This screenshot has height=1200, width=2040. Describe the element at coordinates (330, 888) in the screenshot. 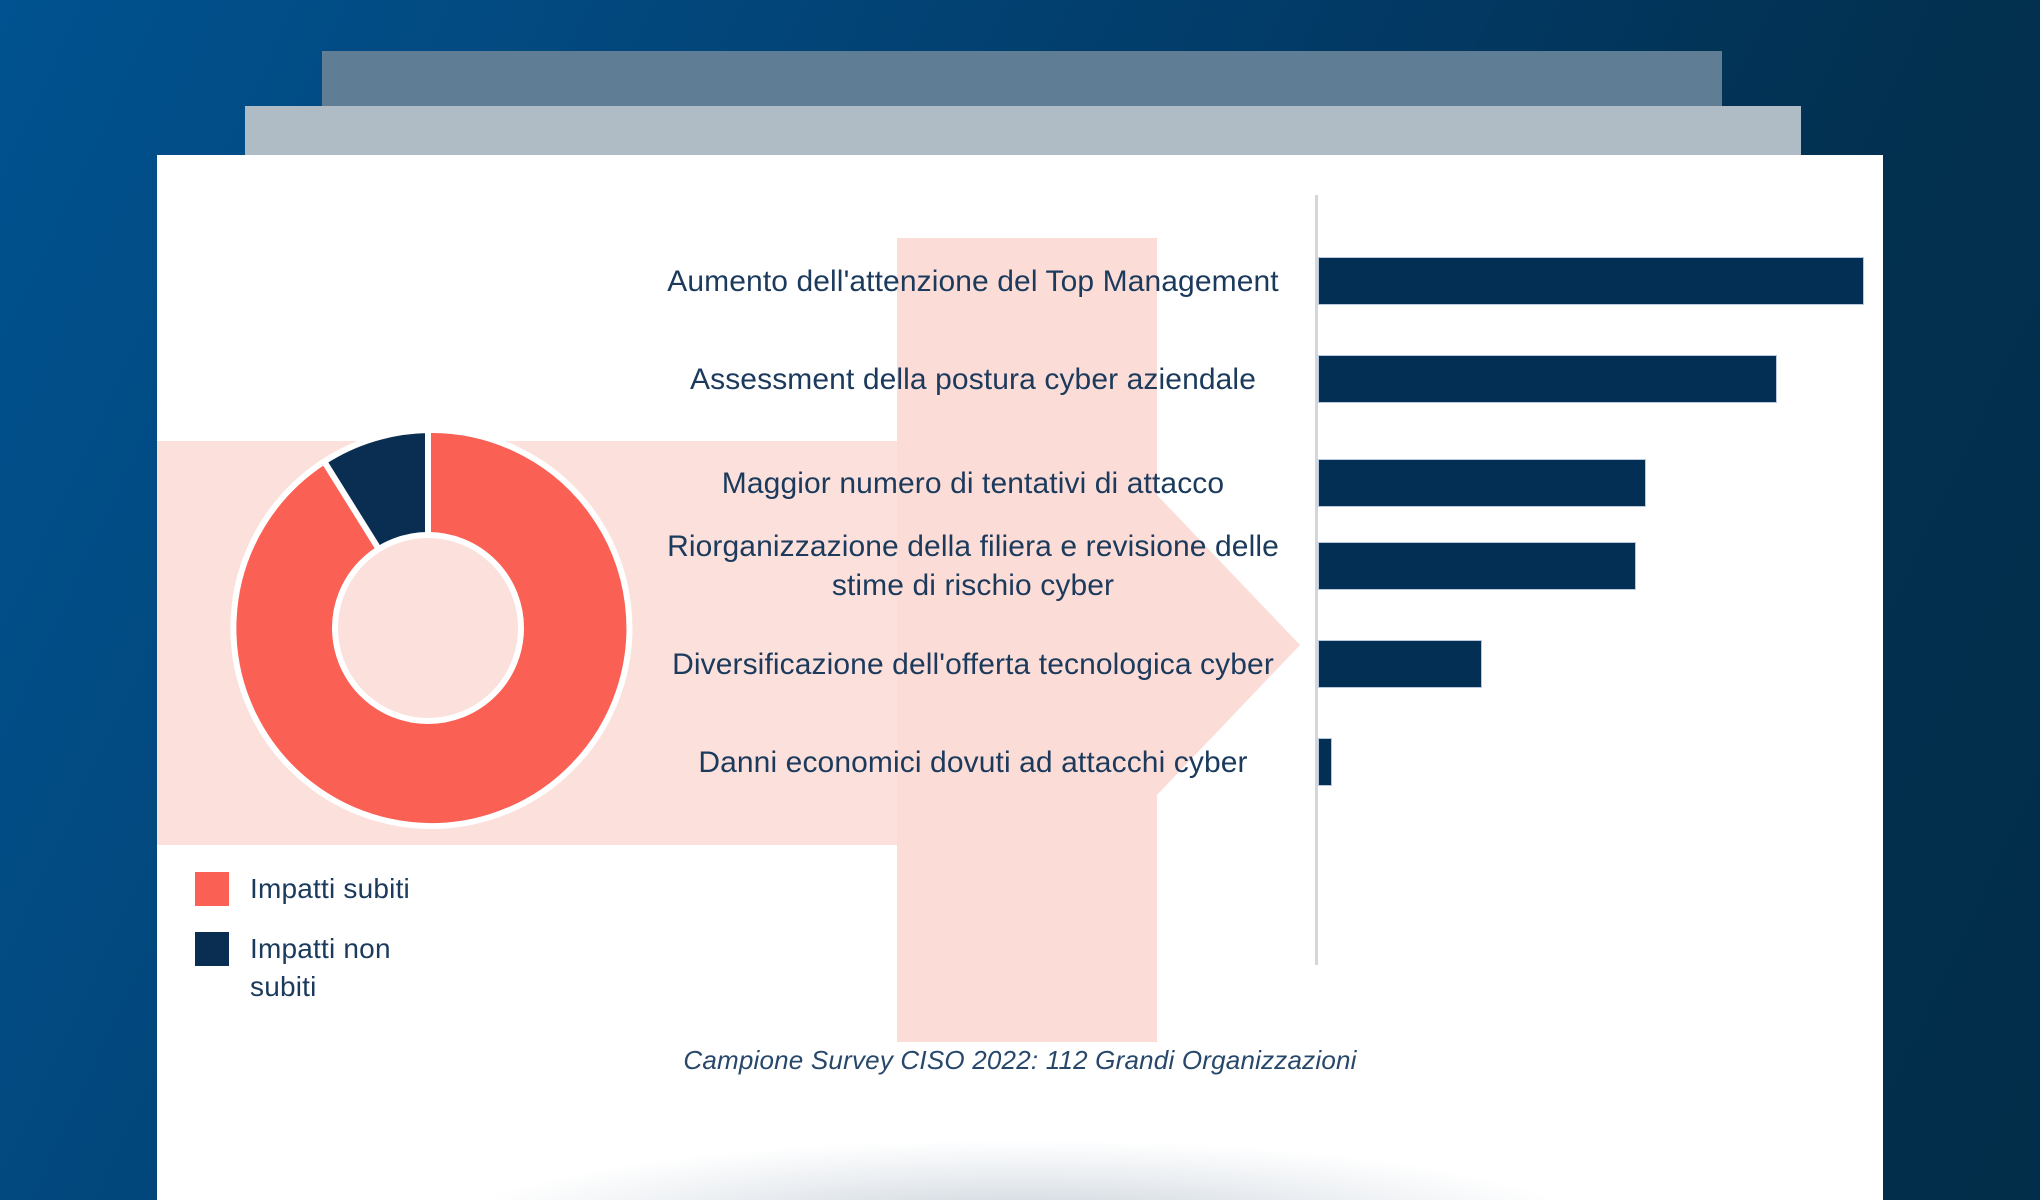

I see `legend-label-impatti-subiti: Impatti subiti` at that location.